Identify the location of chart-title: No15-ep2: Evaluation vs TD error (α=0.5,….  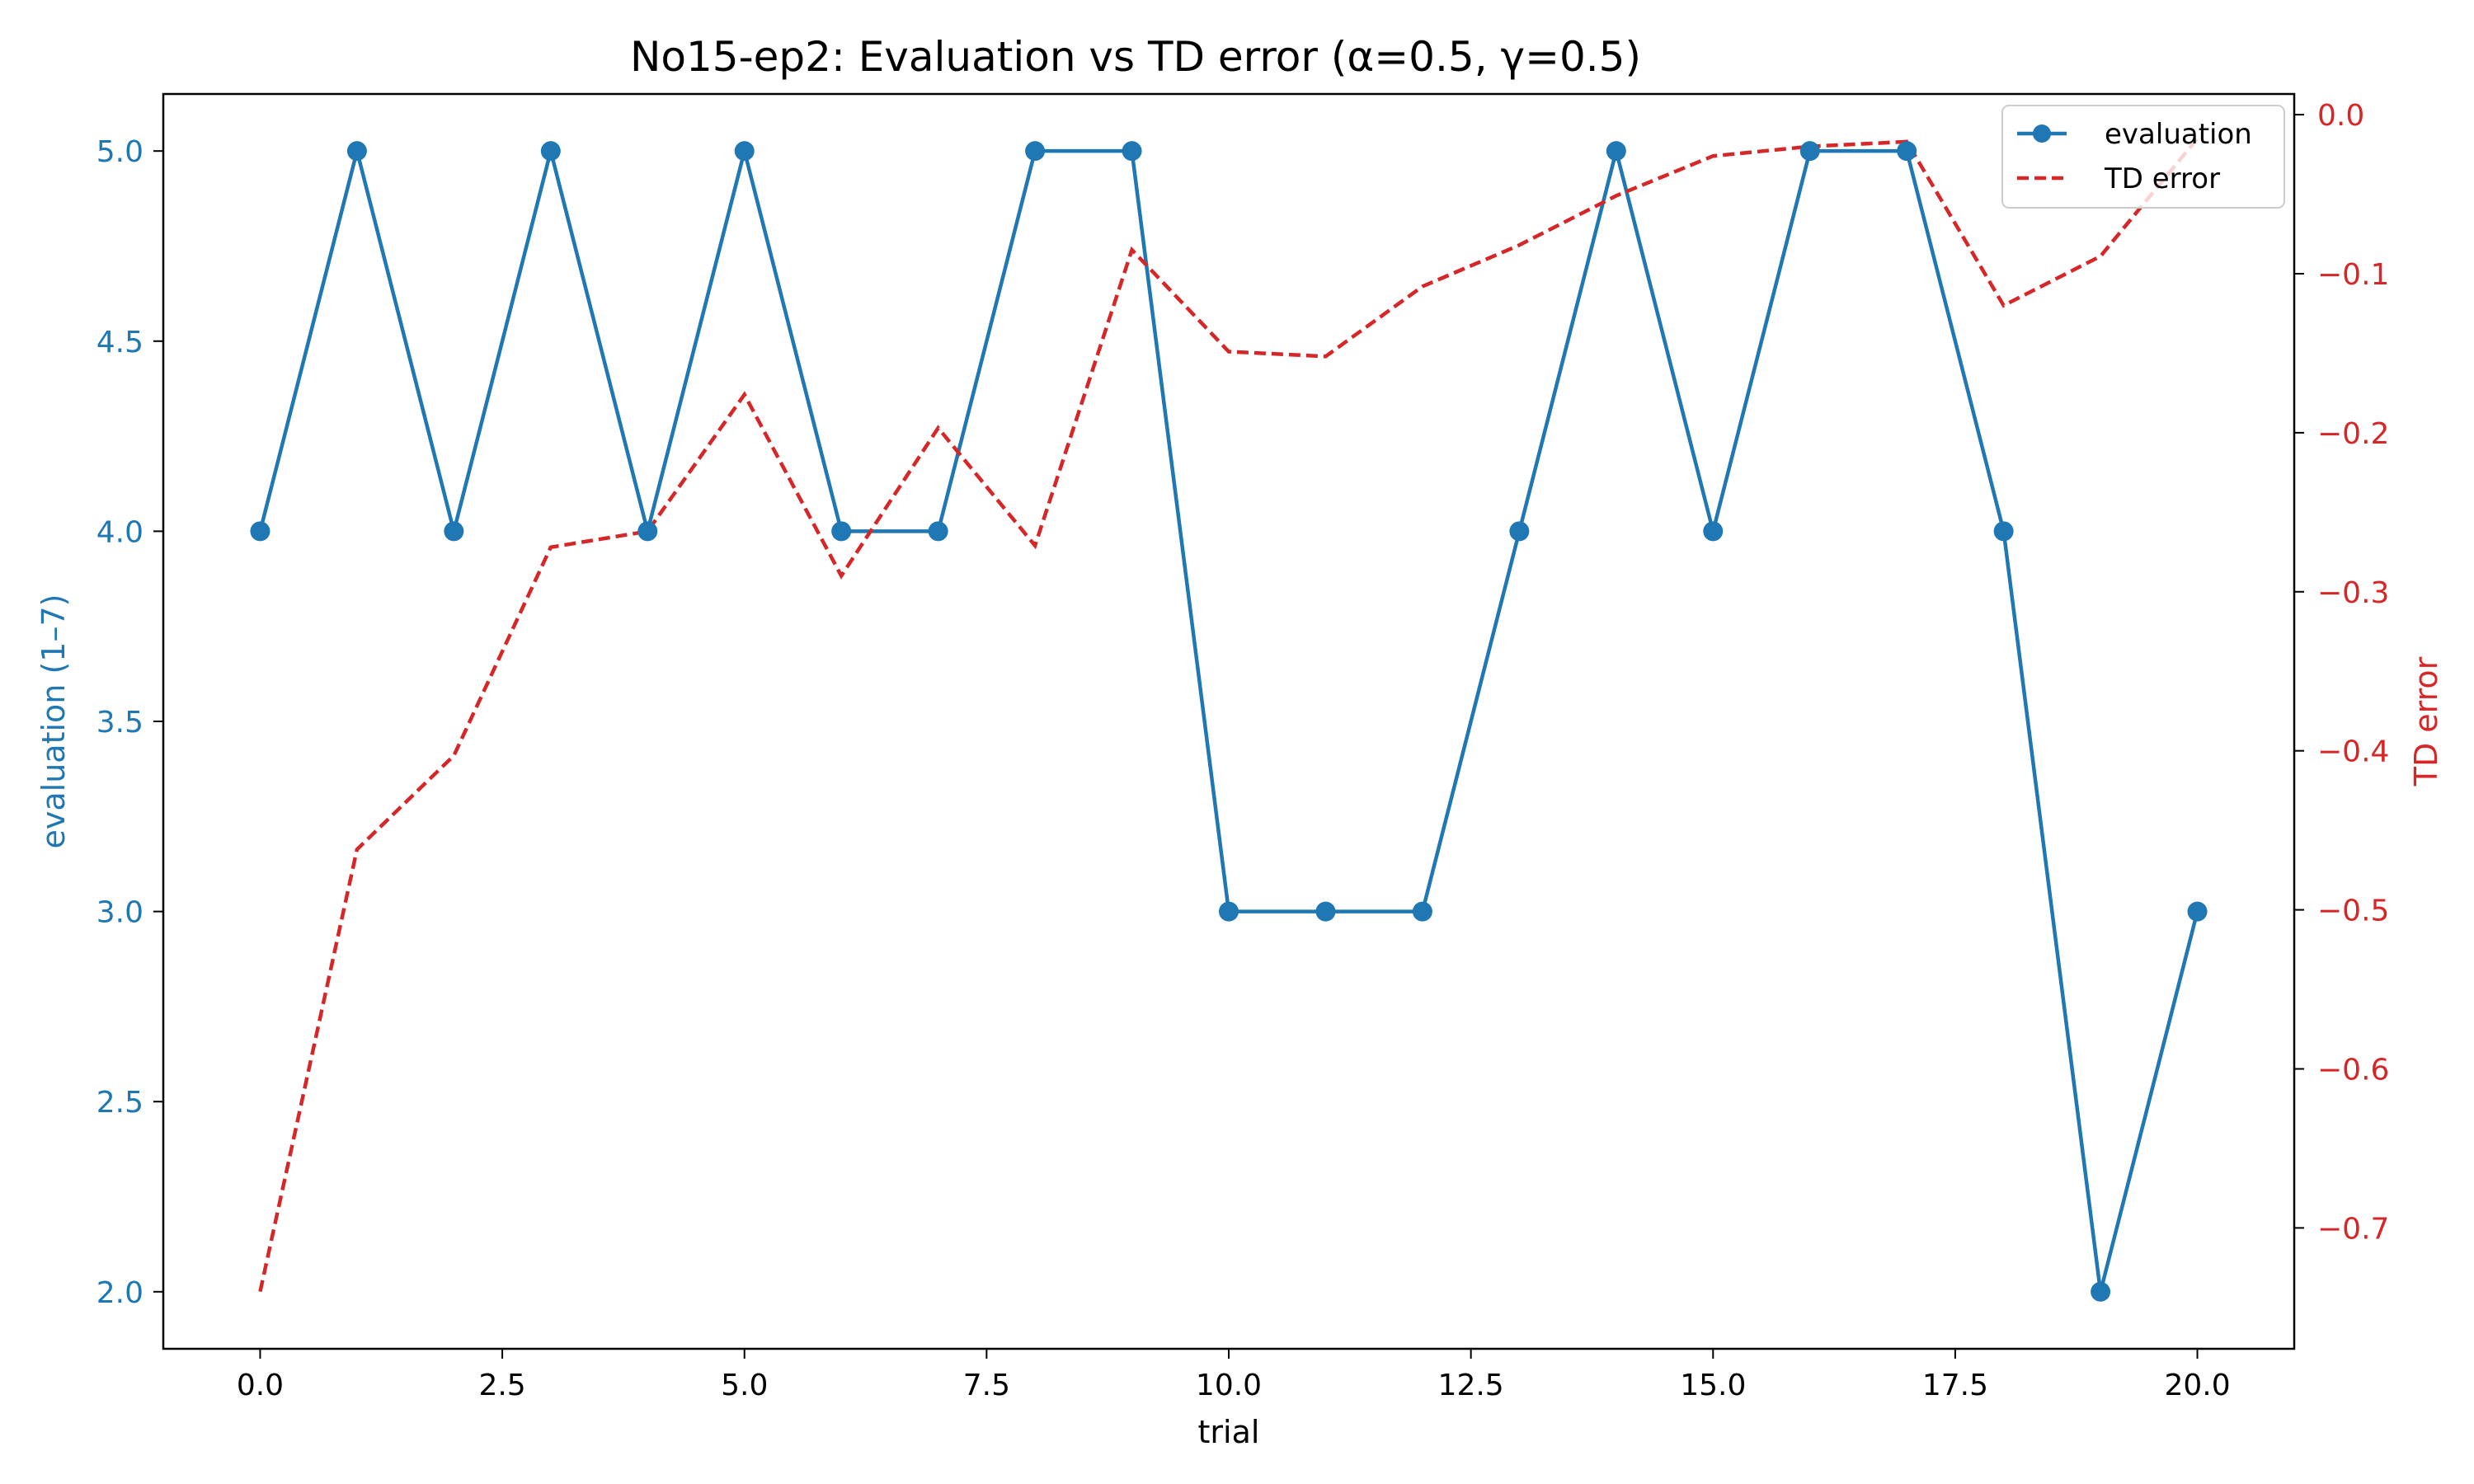
(1135, 57).